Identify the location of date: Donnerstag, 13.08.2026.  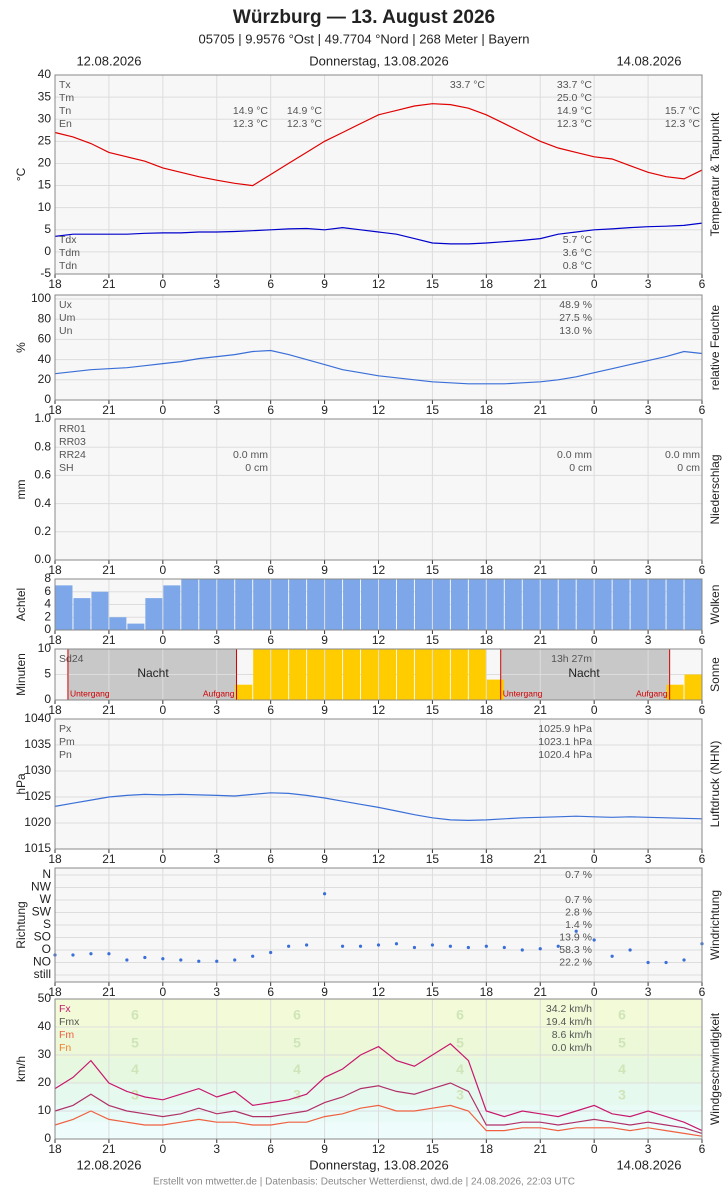
(379, 60).